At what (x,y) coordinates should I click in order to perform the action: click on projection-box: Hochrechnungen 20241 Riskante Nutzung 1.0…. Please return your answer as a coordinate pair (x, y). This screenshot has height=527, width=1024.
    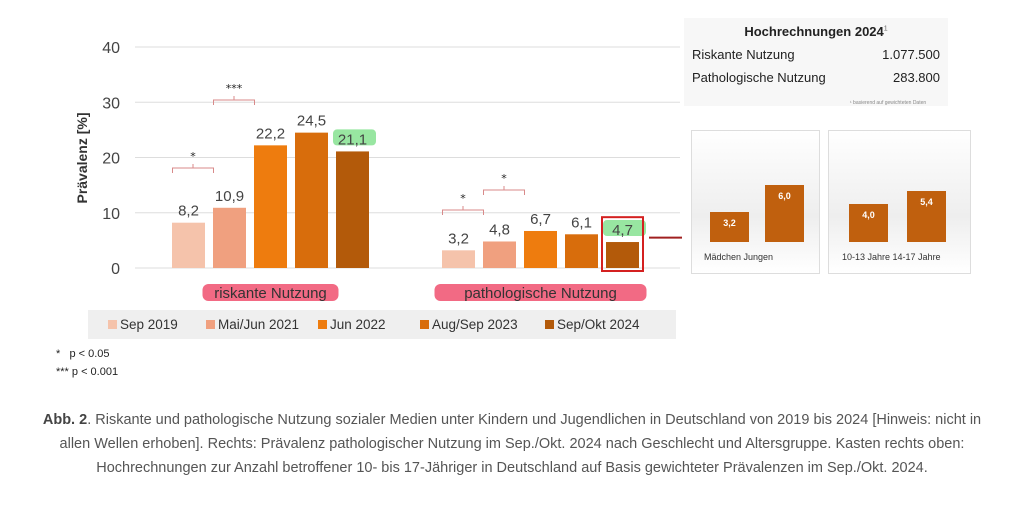
    Looking at the image, I should click on (816, 62).